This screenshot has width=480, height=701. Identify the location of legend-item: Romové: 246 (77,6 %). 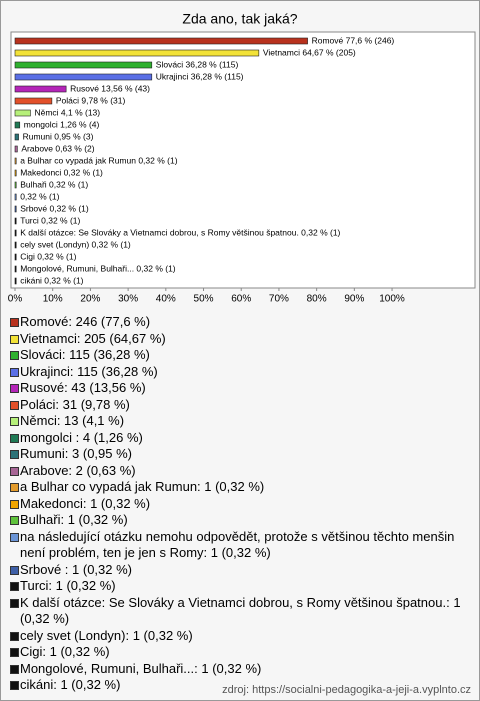
(241, 322).